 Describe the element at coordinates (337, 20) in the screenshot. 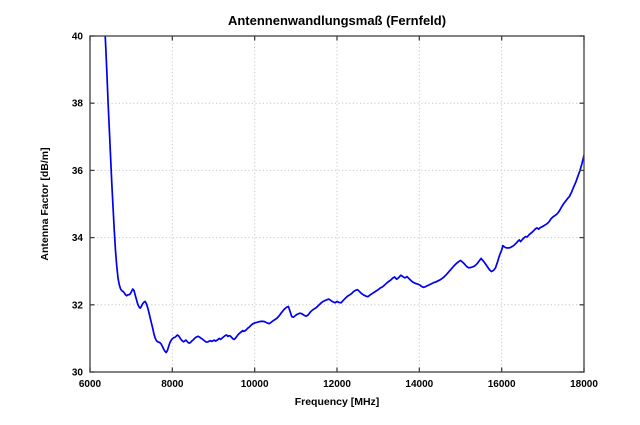

I see `chart-title: Antennenwandlungsmaß (Fernfeld)` at that location.